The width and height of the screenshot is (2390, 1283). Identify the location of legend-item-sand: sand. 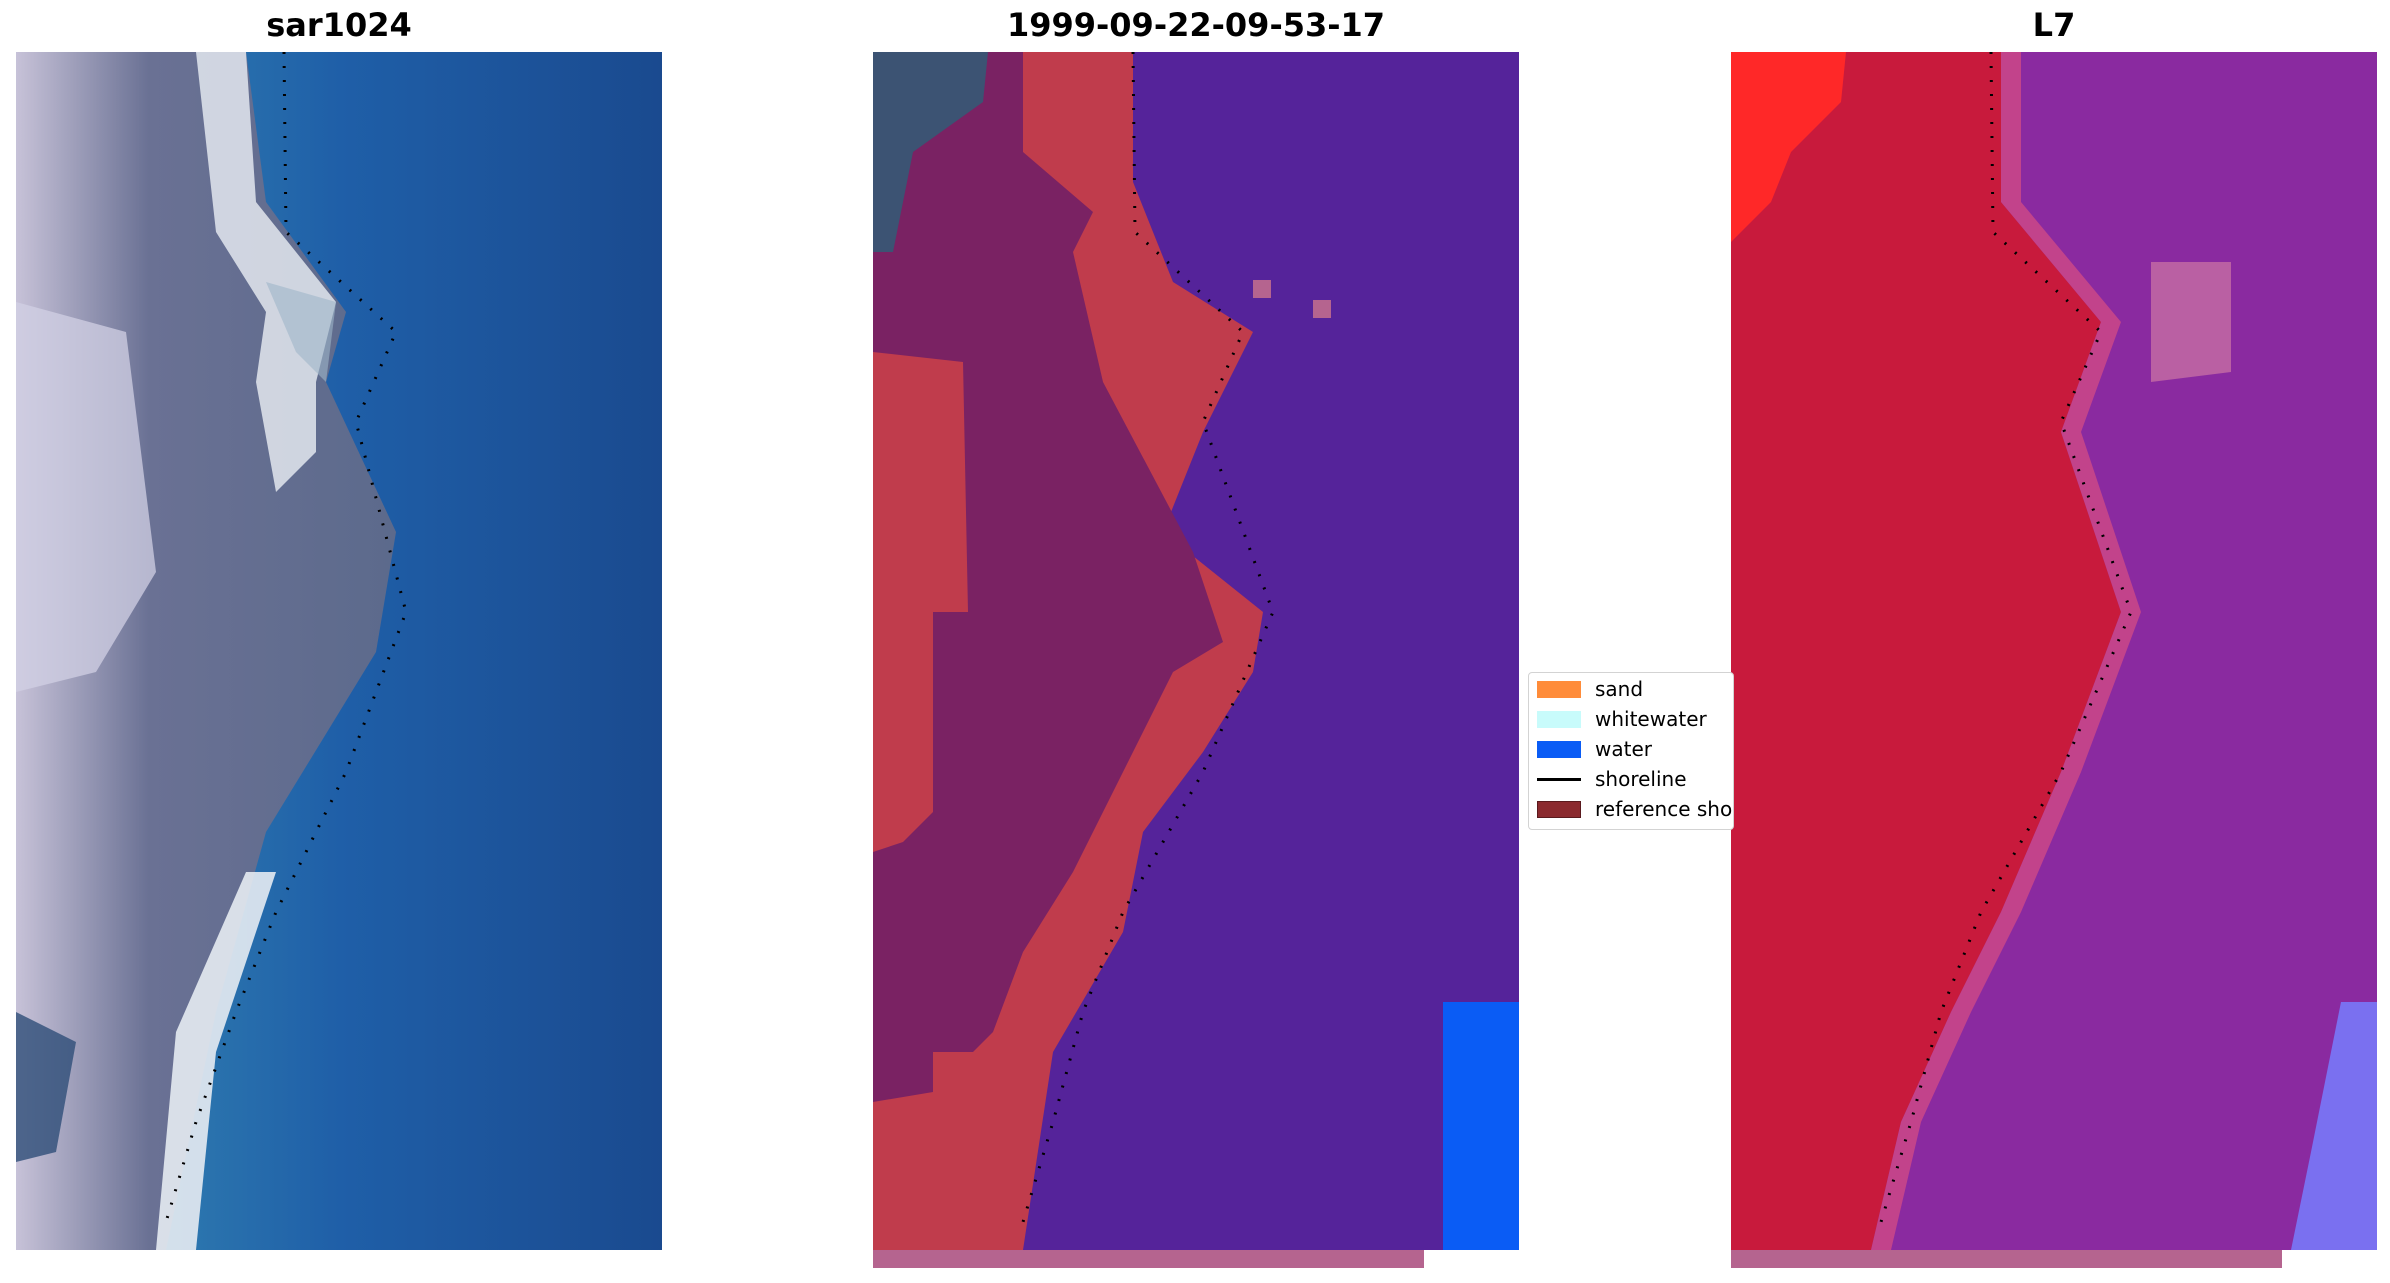
(1590, 689).